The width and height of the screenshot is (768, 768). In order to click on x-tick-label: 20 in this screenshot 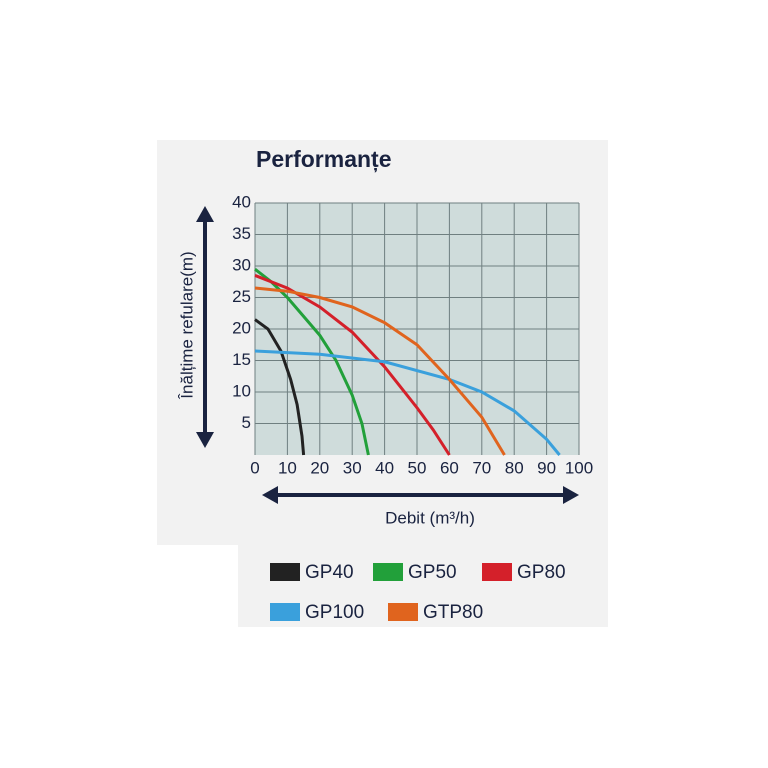, I will do `click(319, 467)`.